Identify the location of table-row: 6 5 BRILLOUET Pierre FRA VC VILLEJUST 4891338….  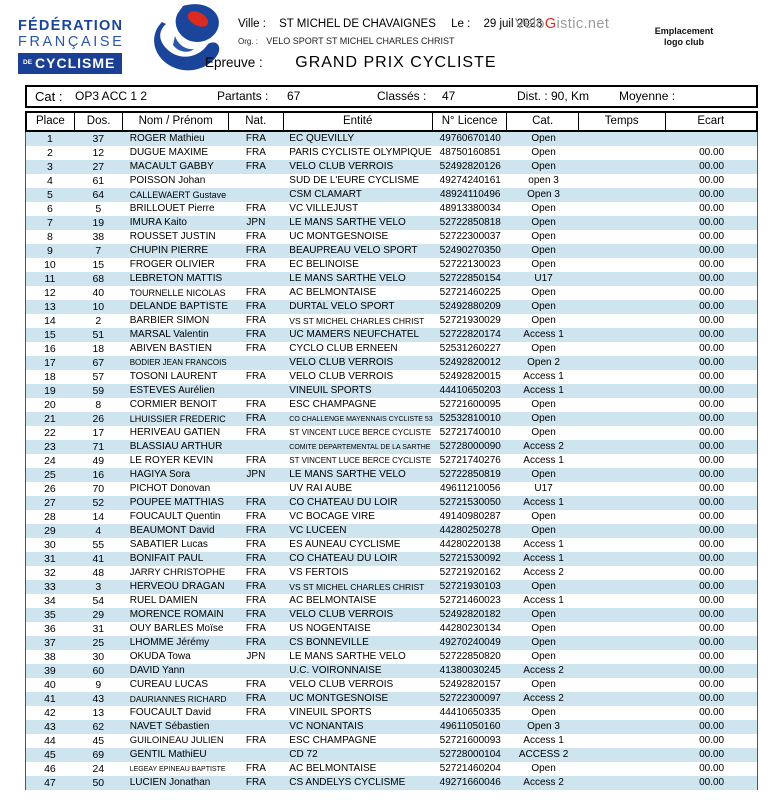
(391, 209).